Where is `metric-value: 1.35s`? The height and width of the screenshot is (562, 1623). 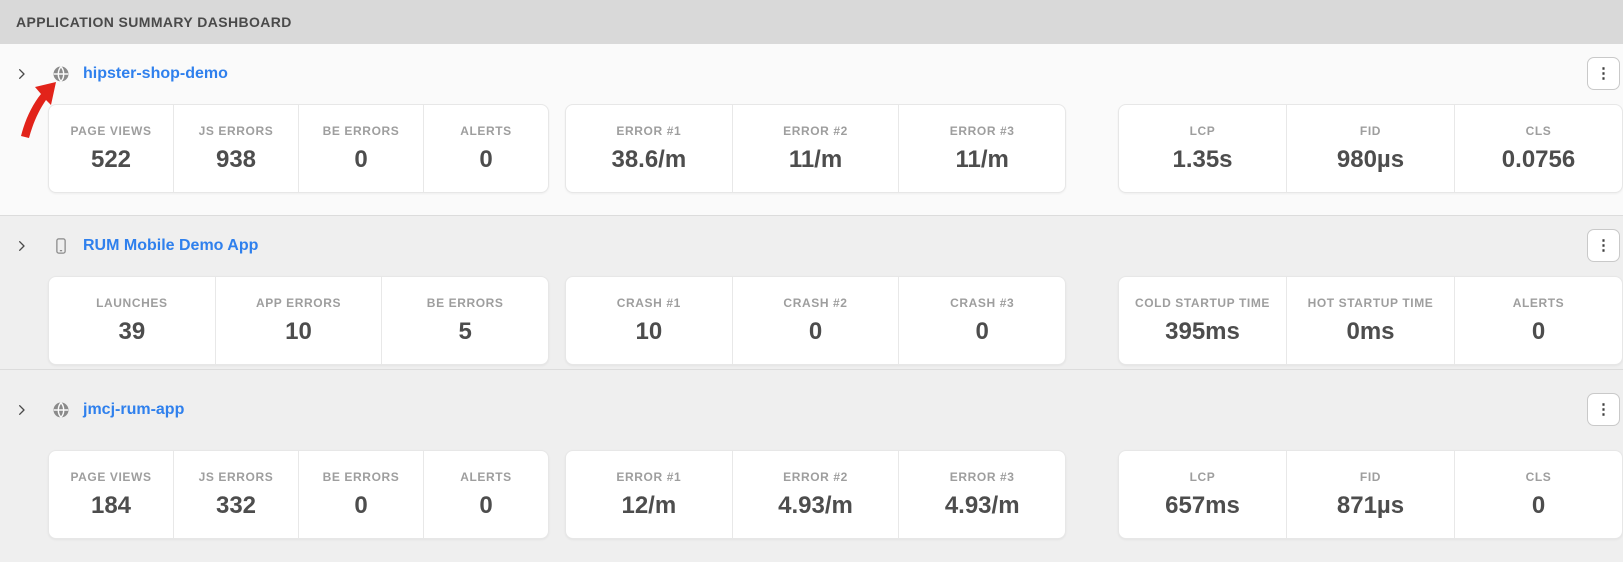
metric-value: 1.35s is located at coordinates (1202, 159).